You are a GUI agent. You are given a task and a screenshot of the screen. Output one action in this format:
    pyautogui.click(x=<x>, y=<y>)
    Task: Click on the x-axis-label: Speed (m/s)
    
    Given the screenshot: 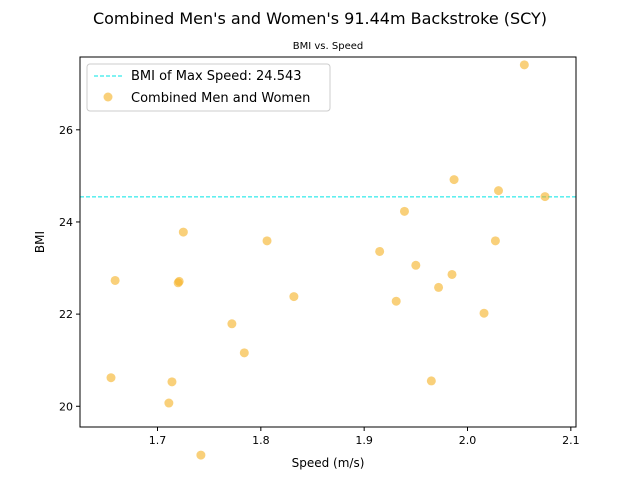 What is the action you would take?
    pyautogui.click(x=328, y=463)
    